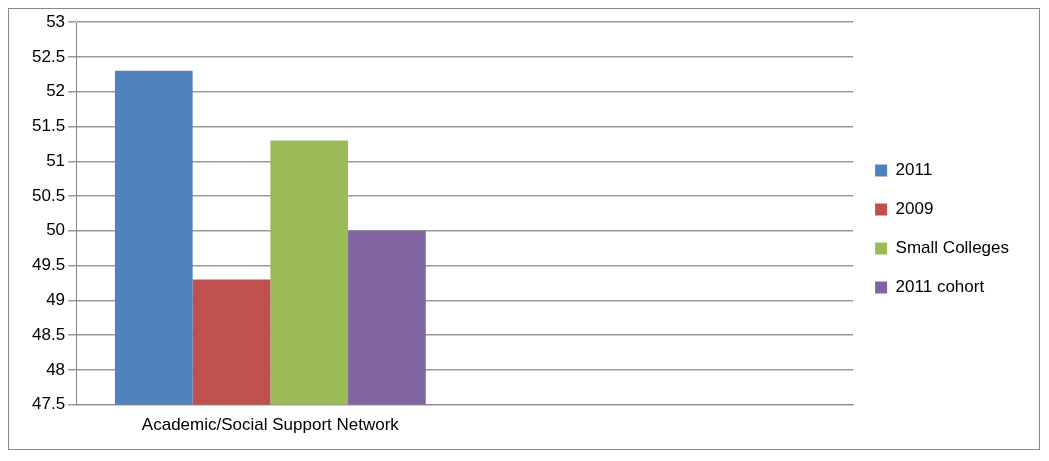 This screenshot has width=1049, height=461. I want to click on legend-label: 2011 cohort, so click(940, 287).